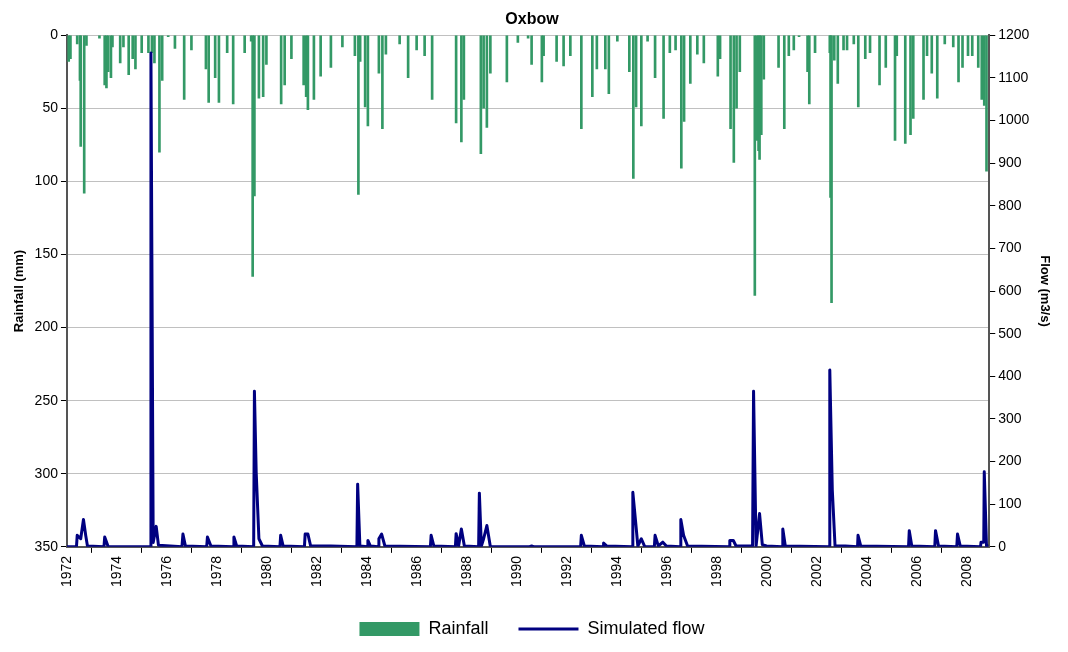  Describe the element at coordinates (465, 571) in the screenshot. I see `x-tick-label: 1988` at that location.